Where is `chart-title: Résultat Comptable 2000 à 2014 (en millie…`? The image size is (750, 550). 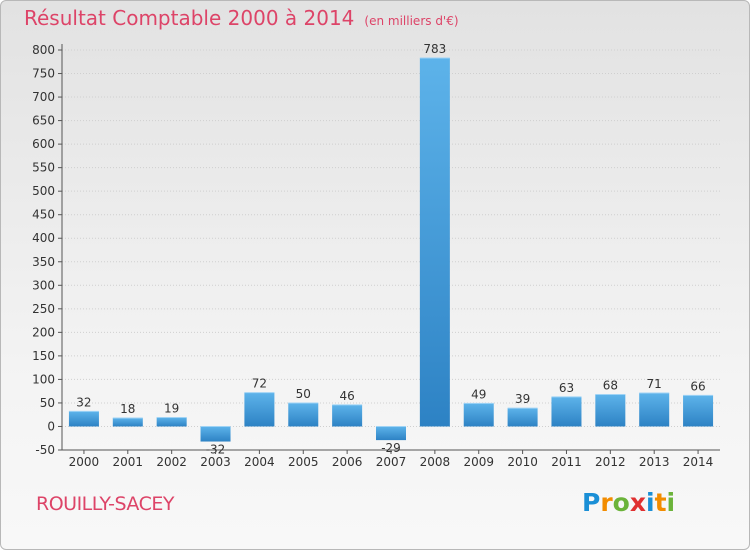
chart-title: Résultat Comptable 2000 à 2014 (en millie… is located at coordinates (241, 18).